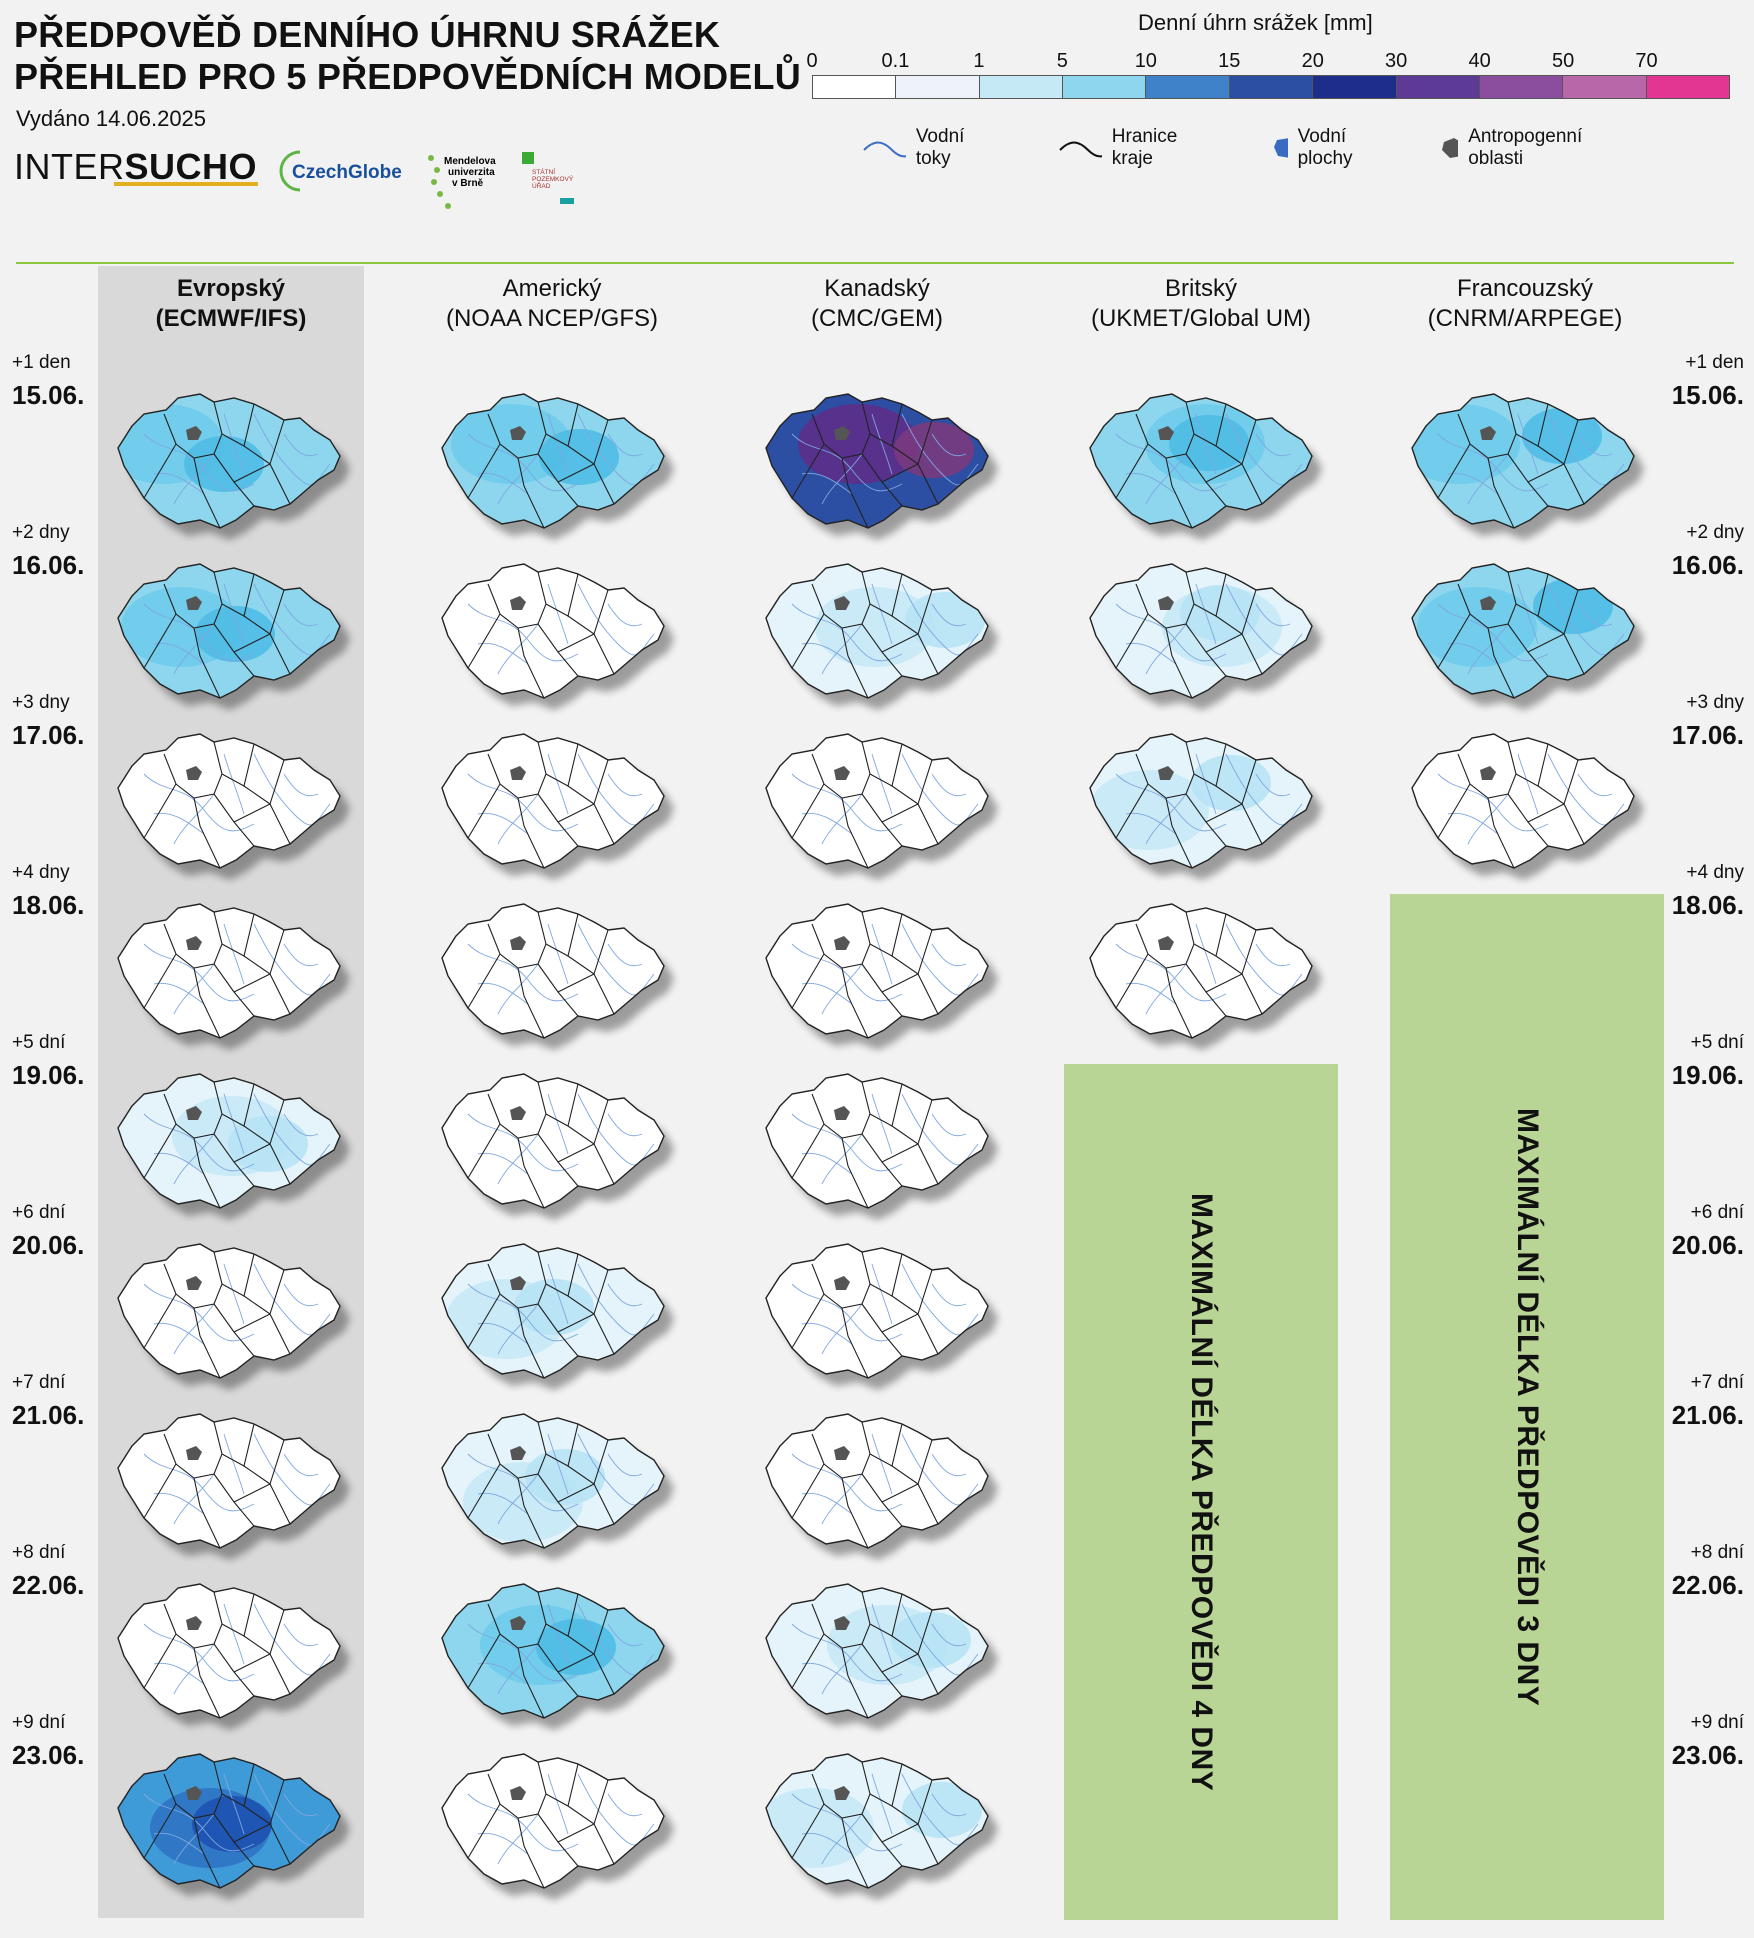 The width and height of the screenshot is (1754, 1938). I want to click on ukmet-max-length-text: MAXIMÁLNÍ DÉLKA PŘEDPOVĚDI 4 DNY, so click(1201, 1492).